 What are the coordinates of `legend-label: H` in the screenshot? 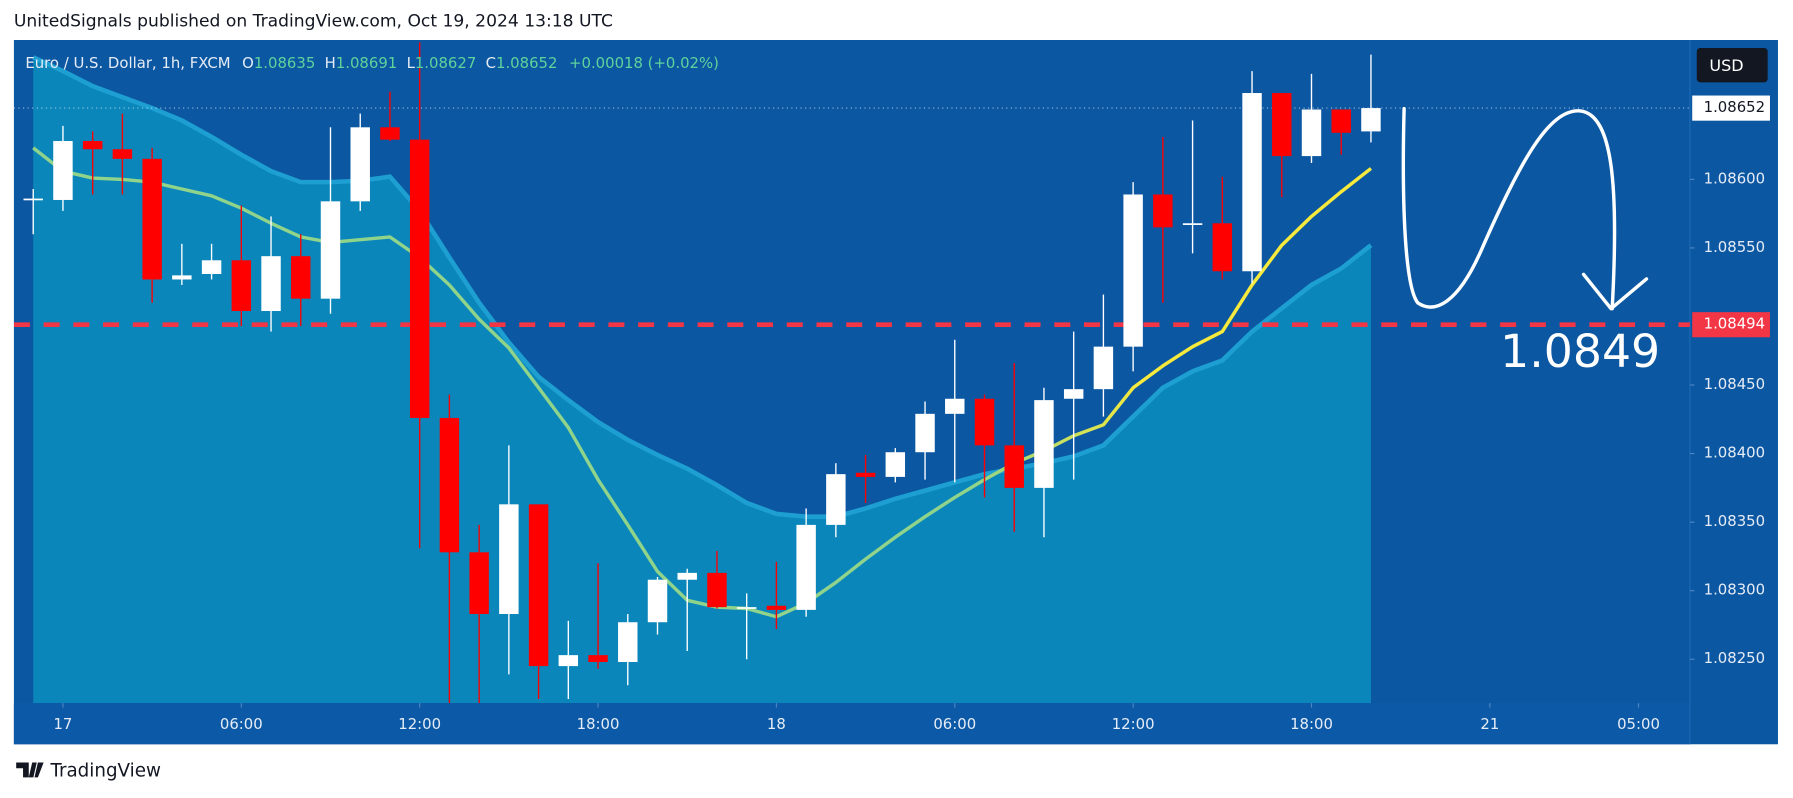 It's located at (330, 63).